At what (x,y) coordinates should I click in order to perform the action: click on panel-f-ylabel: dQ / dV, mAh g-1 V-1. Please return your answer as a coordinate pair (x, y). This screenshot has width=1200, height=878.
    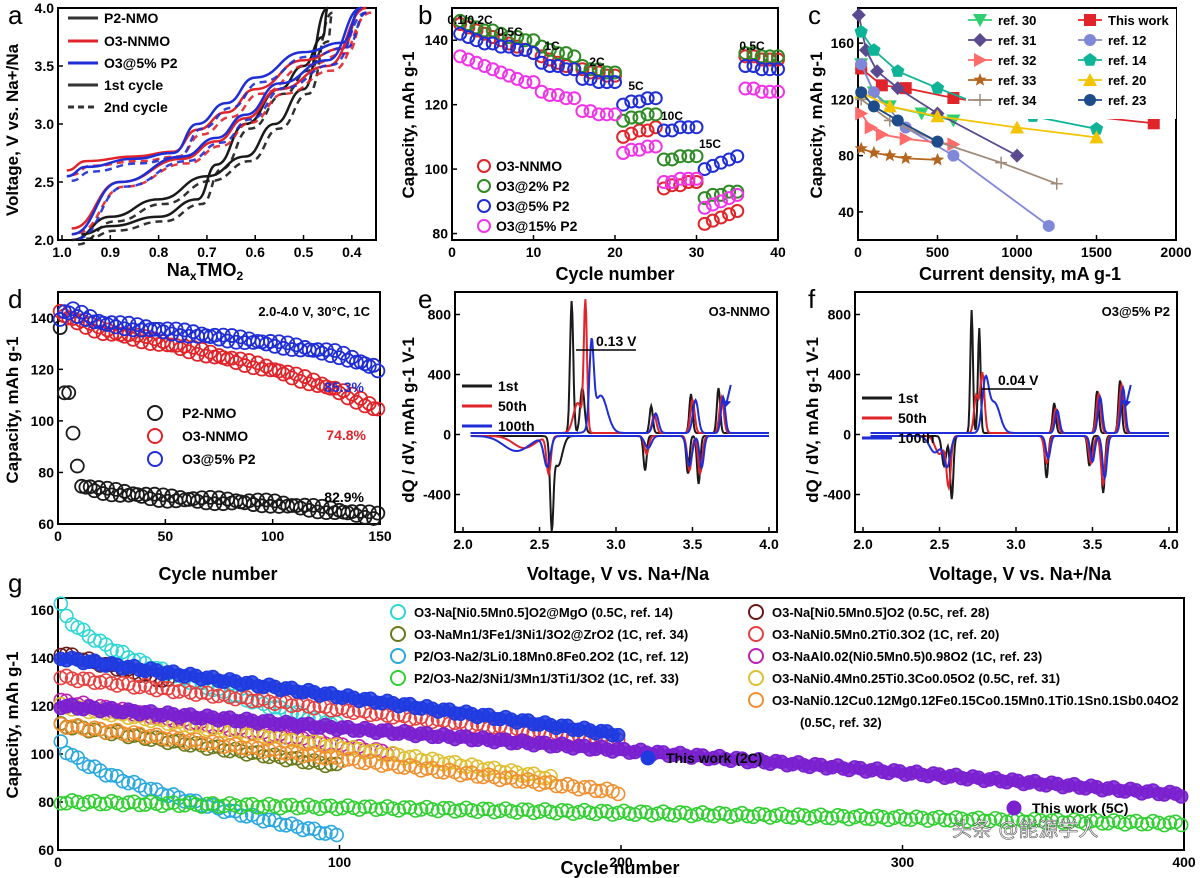
    Looking at the image, I should click on (812, 420).